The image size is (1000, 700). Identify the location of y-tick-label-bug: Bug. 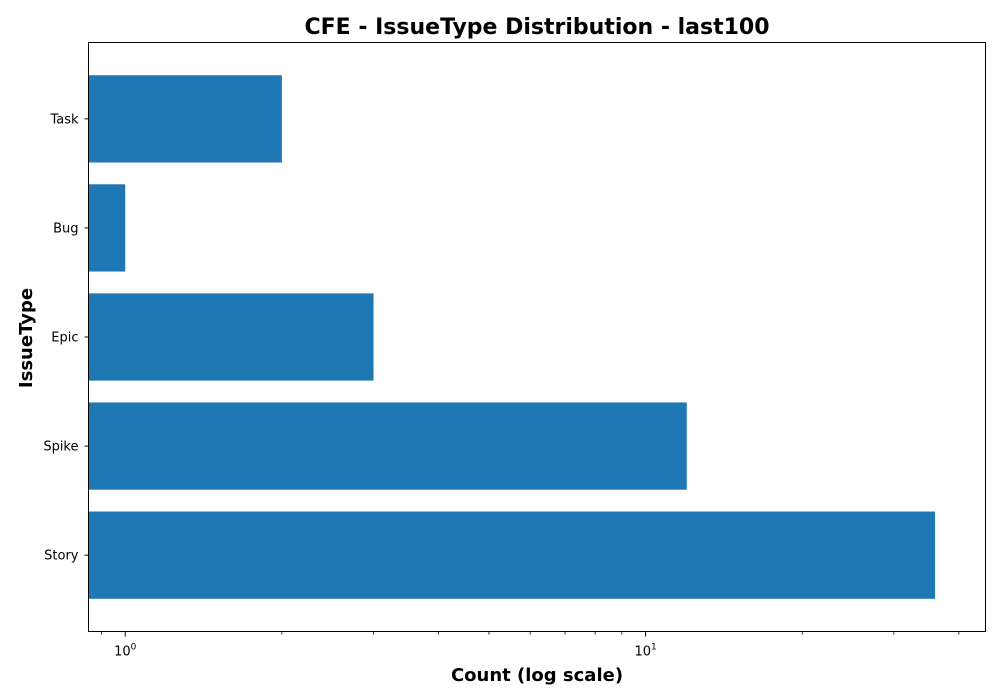
(65, 228).